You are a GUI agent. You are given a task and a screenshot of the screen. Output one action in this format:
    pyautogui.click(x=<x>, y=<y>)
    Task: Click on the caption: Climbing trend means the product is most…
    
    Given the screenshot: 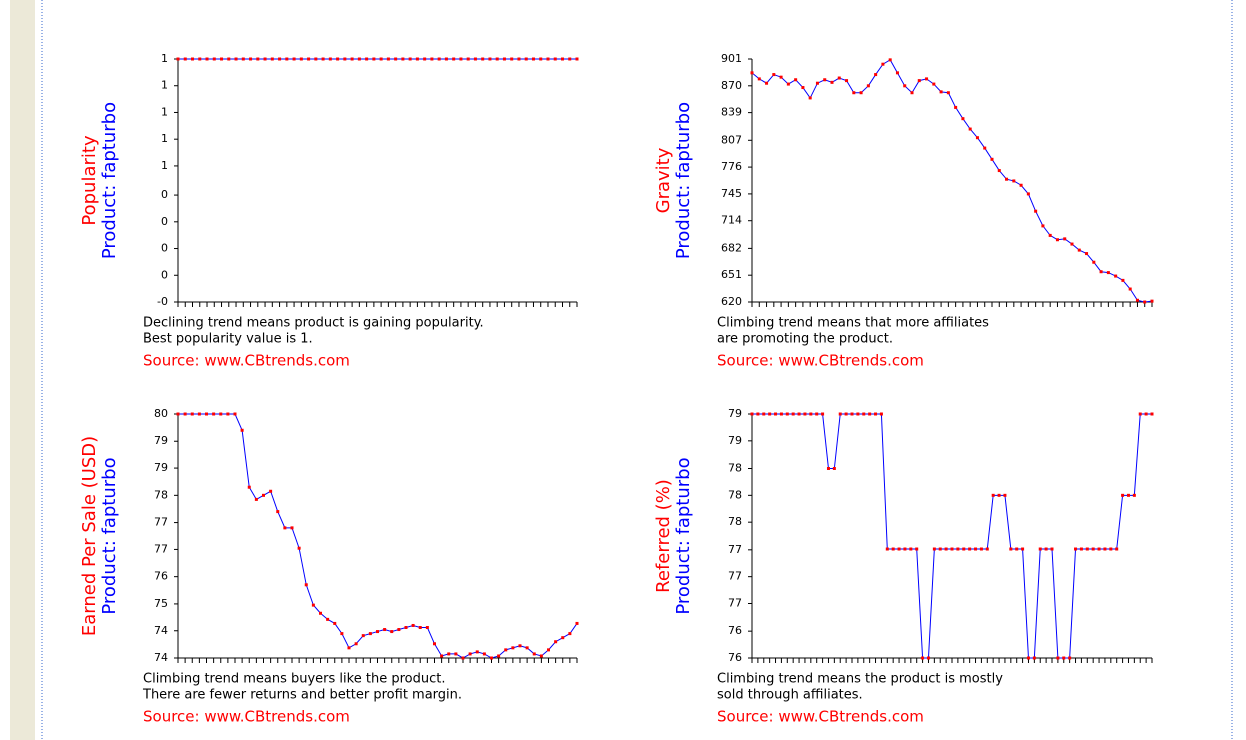 What is the action you would take?
    pyautogui.click(x=860, y=679)
    